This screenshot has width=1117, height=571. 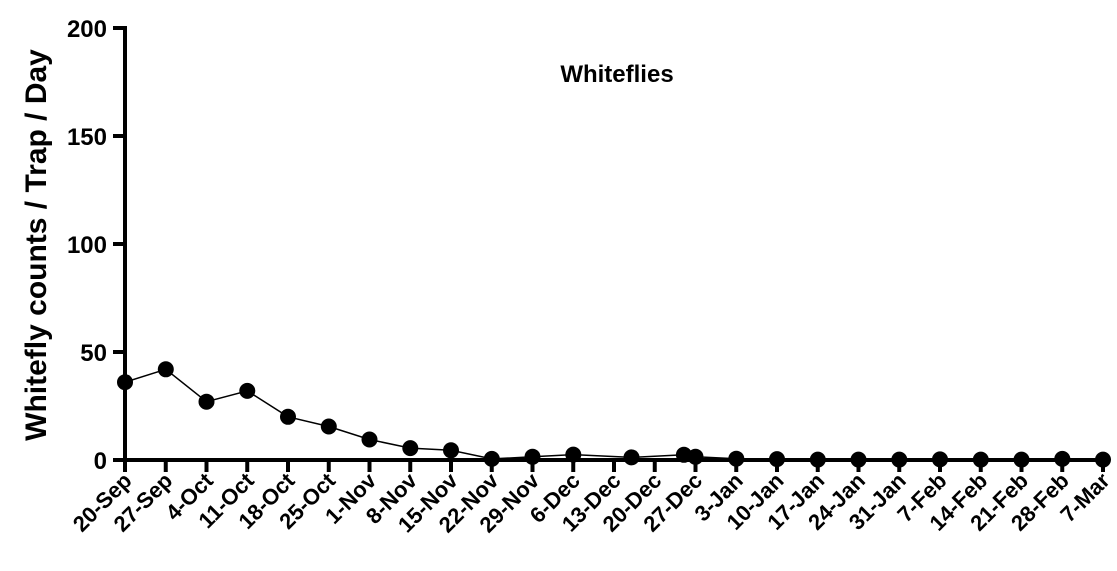 I want to click on y-tick-label: 100, so click(x=87, y=245).